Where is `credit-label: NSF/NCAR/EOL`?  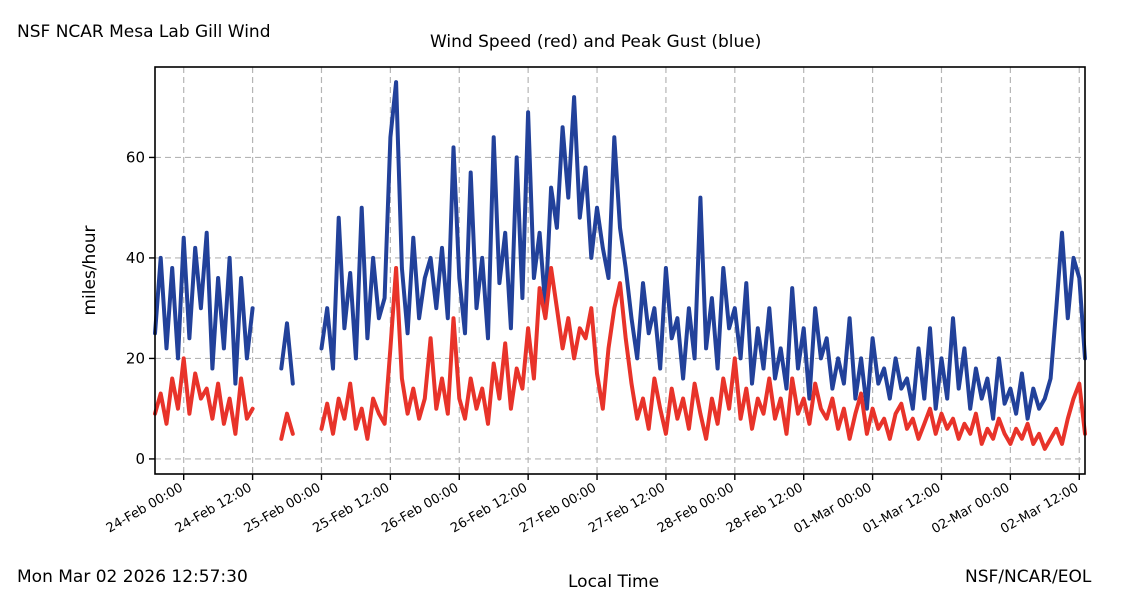
credit-label: NSF/NCAR/EOL is located at coordinates (1028, 577).